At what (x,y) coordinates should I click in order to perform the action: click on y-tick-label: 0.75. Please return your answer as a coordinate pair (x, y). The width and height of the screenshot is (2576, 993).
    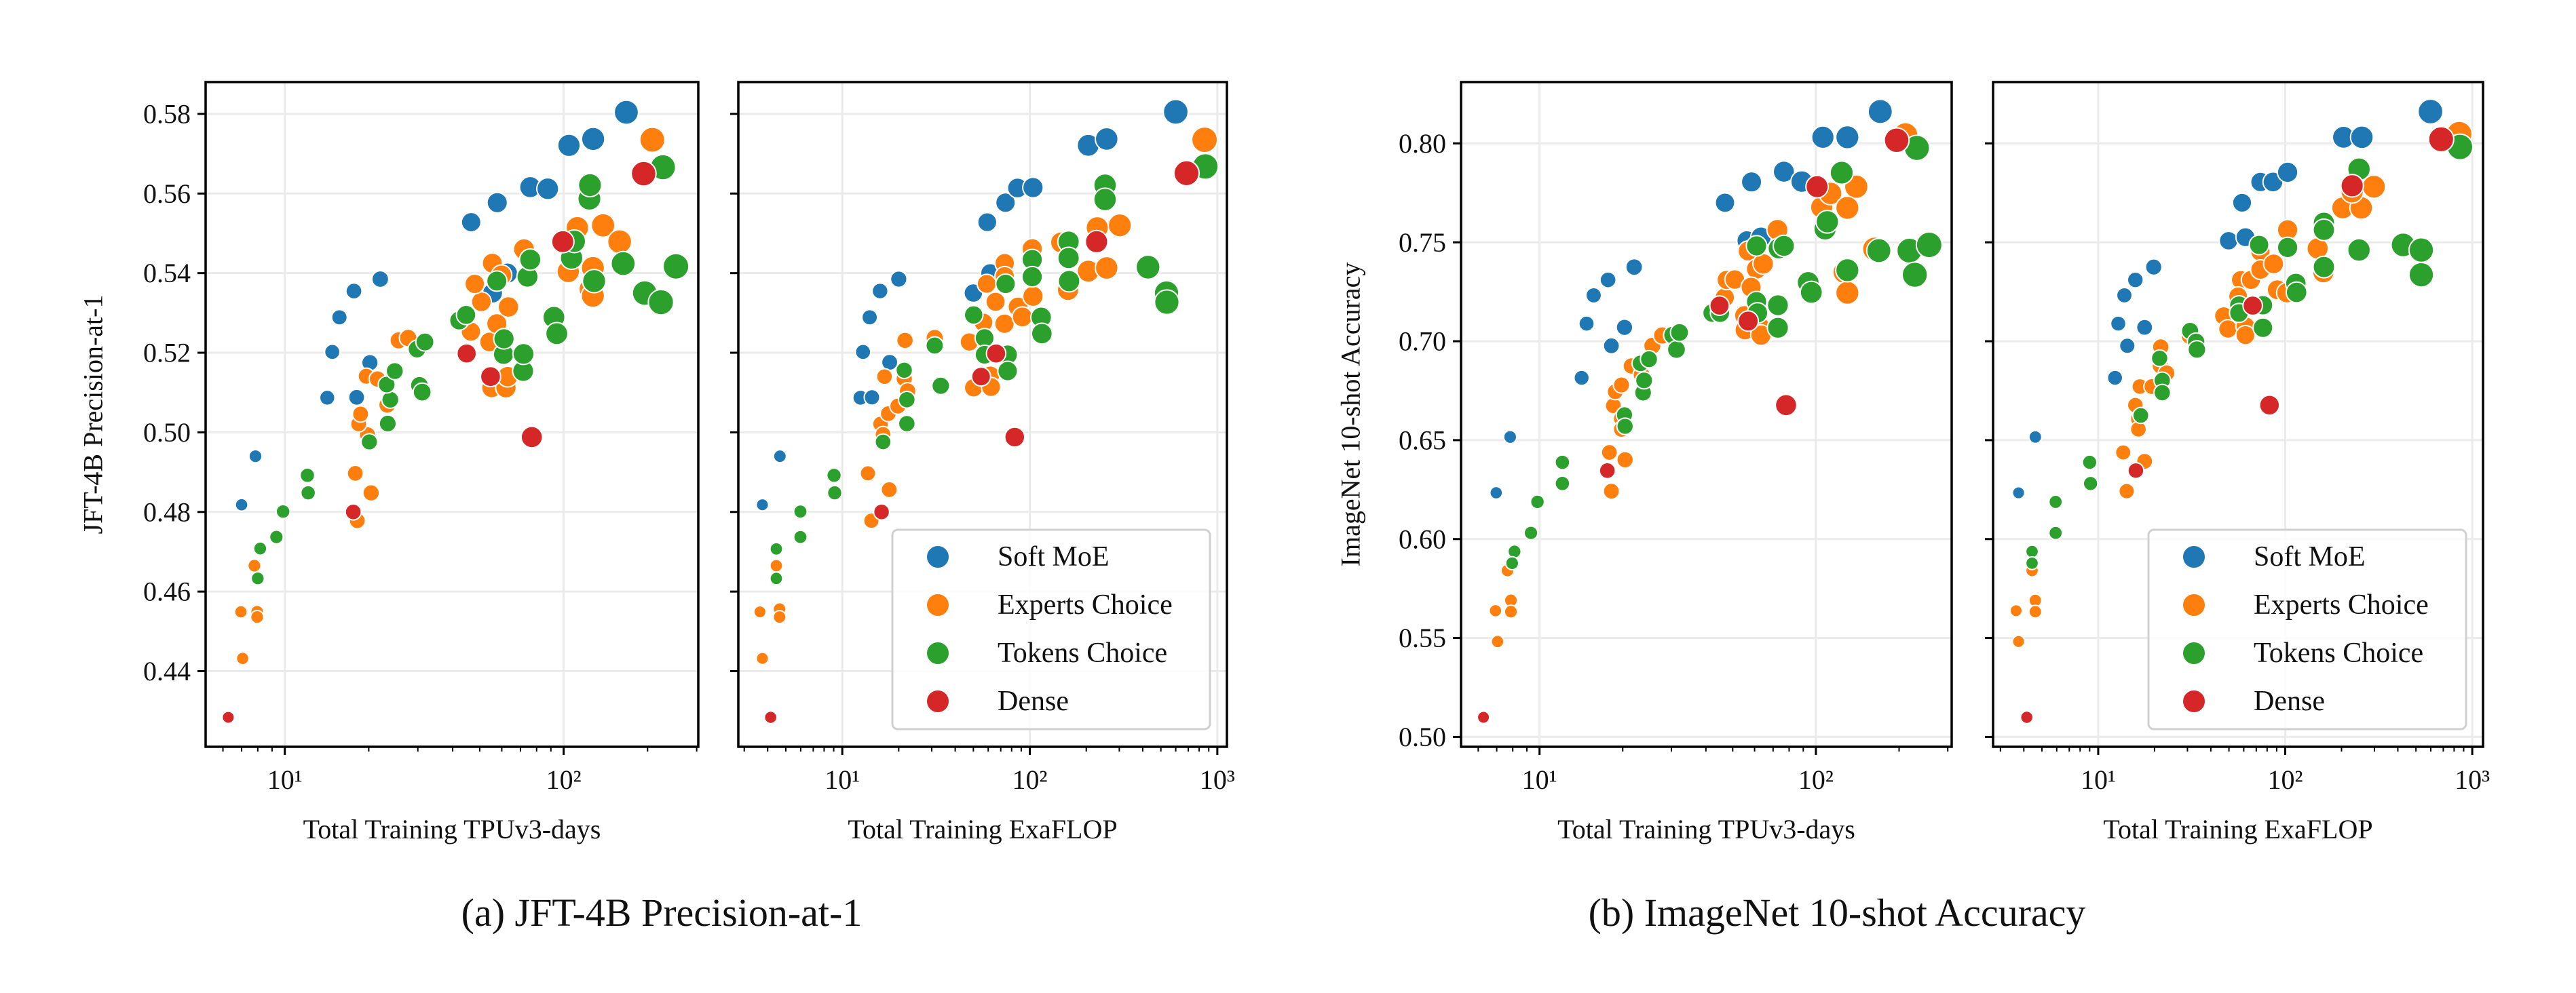
    Looking at the image, I should click on (1422, 242).